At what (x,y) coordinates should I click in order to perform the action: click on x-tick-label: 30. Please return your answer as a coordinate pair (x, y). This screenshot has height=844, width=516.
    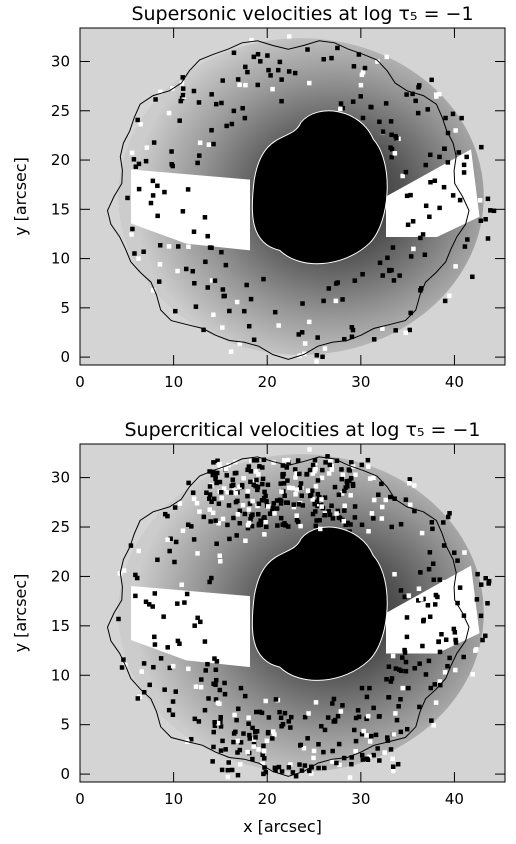
    Looking at the image, I should click on (360, 382).